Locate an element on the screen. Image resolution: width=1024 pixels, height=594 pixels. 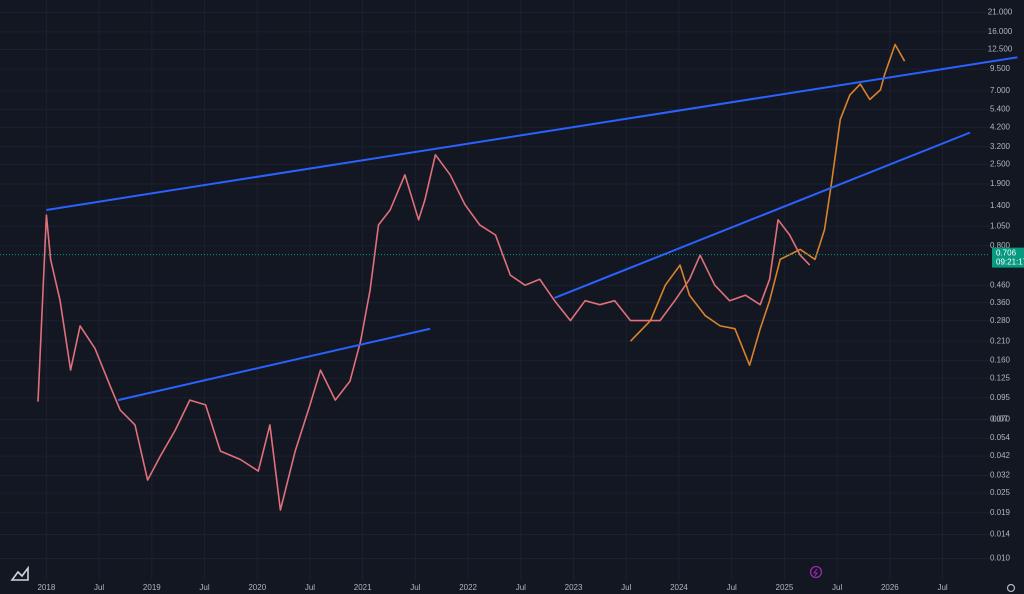
y-tick-label: 0.360 is located at coordinates (1000, 302).